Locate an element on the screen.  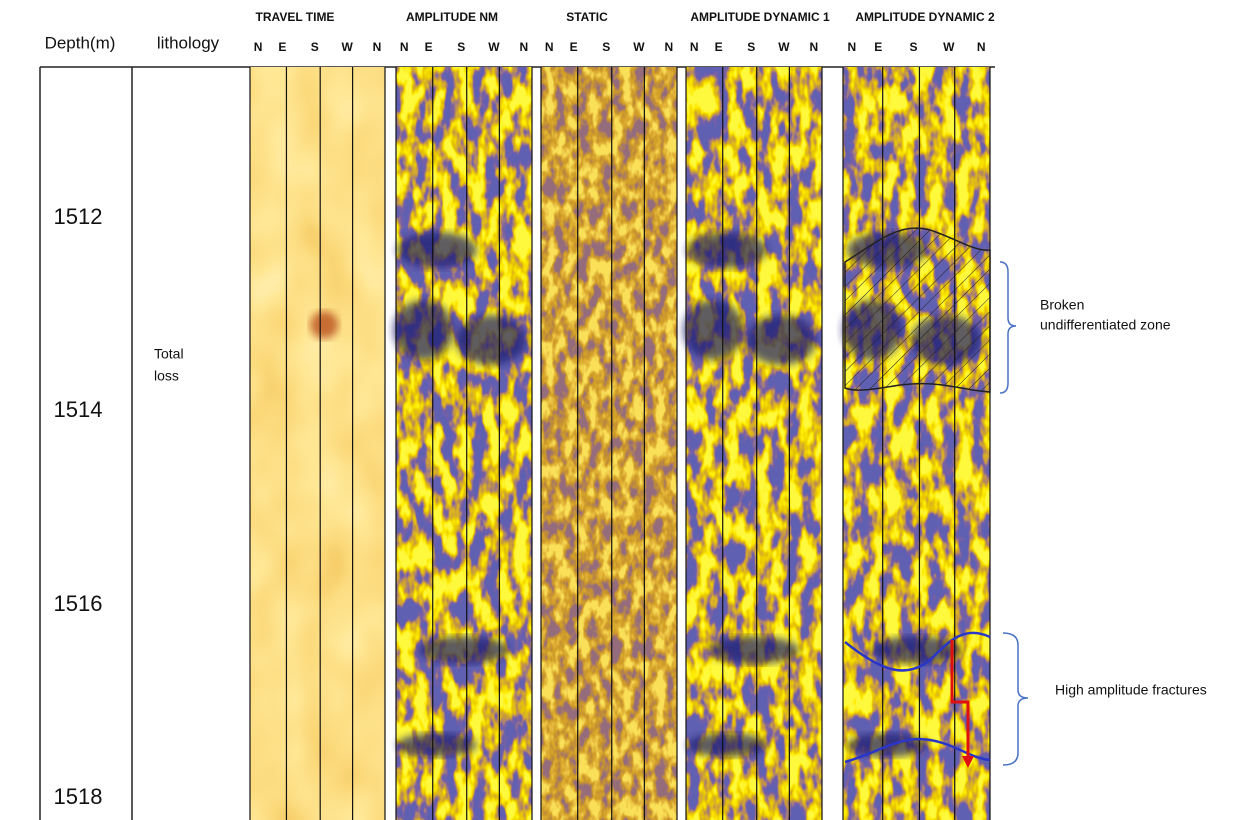
track-title: TRAVEL TIME is located at coordinates (295, 17).